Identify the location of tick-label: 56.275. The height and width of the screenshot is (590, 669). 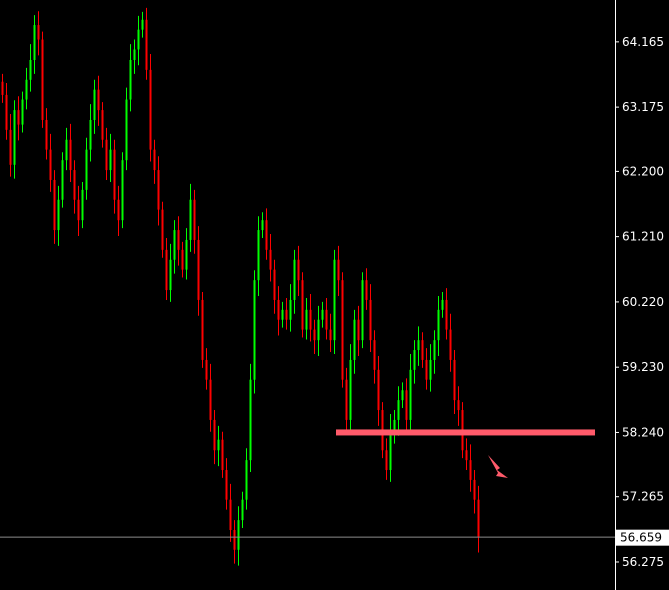
(643, 562).